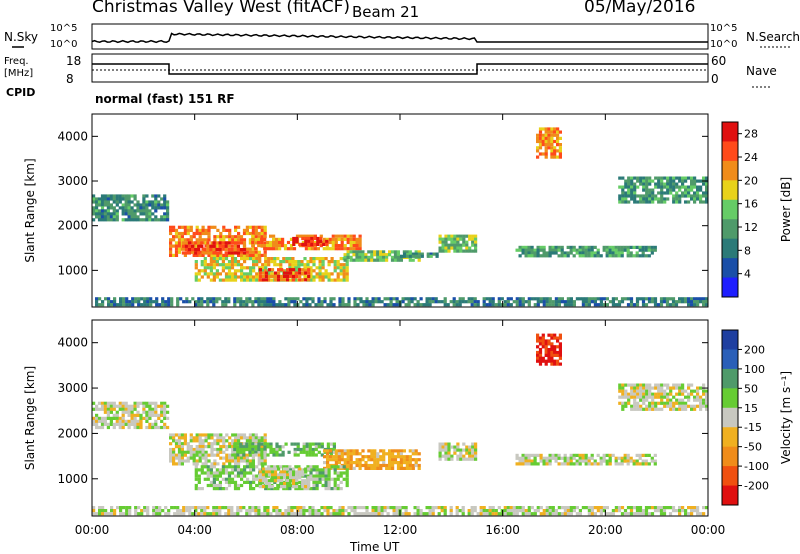 The height and width of the screenshot is (554, 800). Describe the element at coordinates (72, 136) in the screenshot. I see `y-tick-label: 4000` at that location.